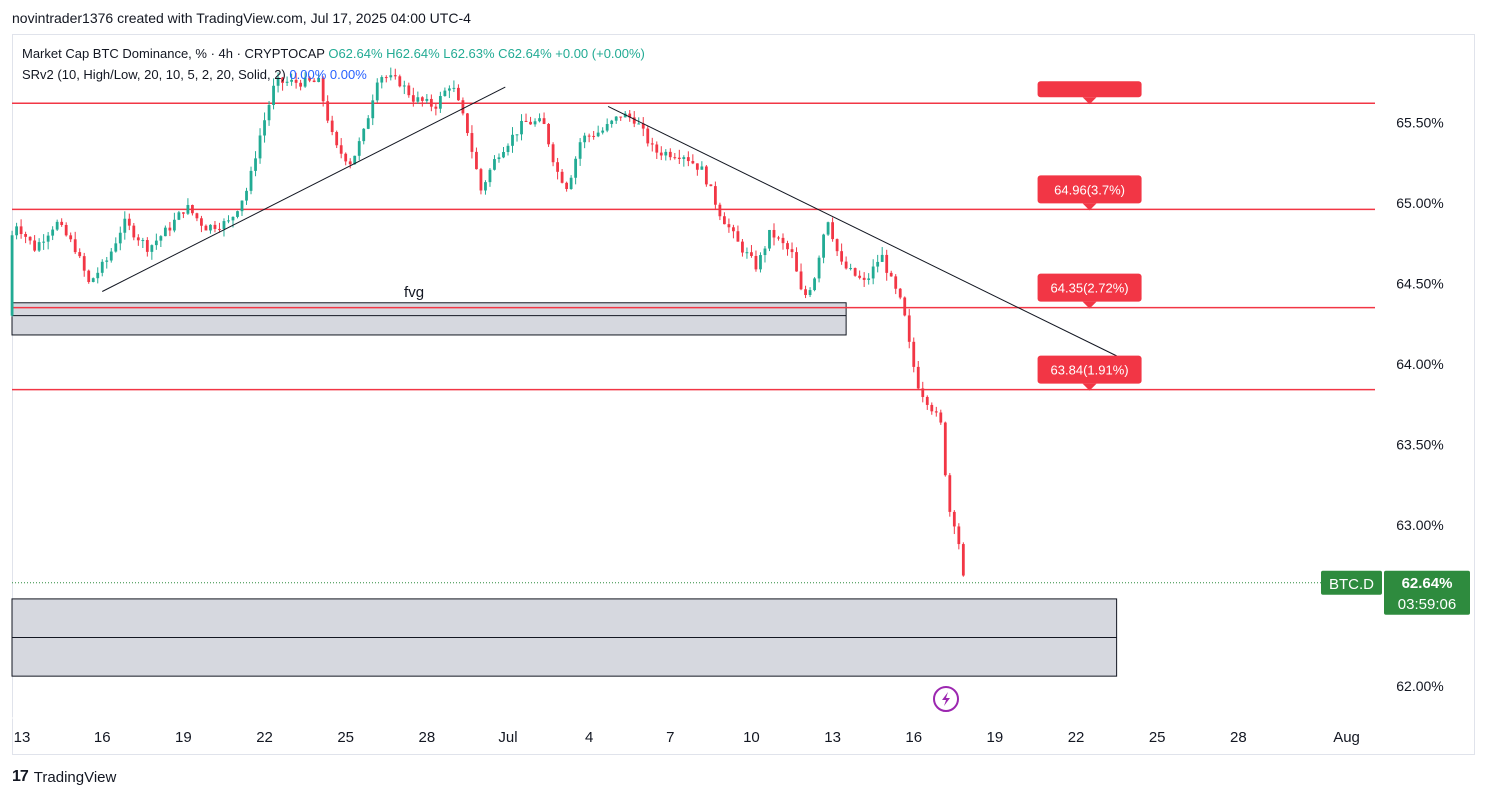 This screenshot has height=800, width=1487. Describe the element at coordinates (1090, 288) in the screenshot. I see `sr-label-text-2: 64.35(2.72%)` at that location.